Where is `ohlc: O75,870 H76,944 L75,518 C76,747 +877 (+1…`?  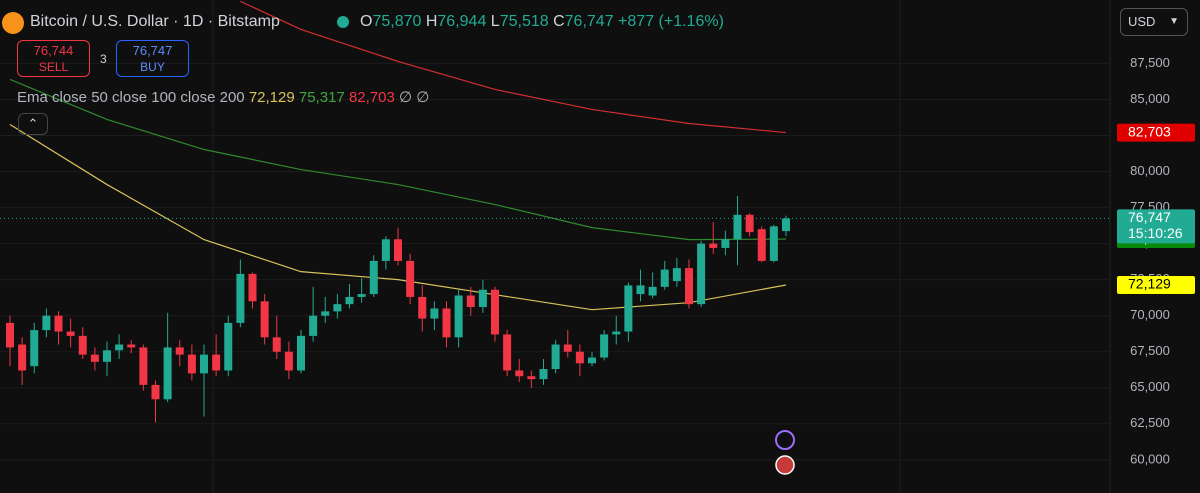 ohlc: O75,870 H76,944 L75,518 C76,747 +877 (+1… is located at coordinates (542, 22).